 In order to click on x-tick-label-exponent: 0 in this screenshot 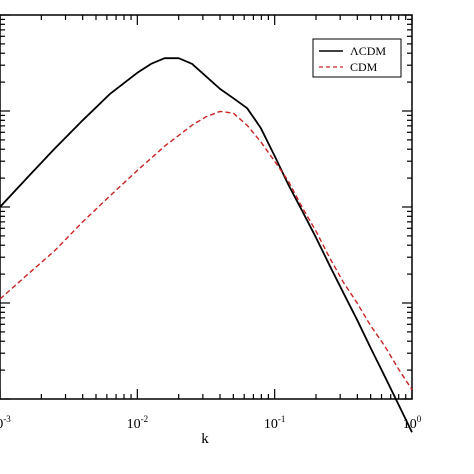, I will do `click(419, 419)`.